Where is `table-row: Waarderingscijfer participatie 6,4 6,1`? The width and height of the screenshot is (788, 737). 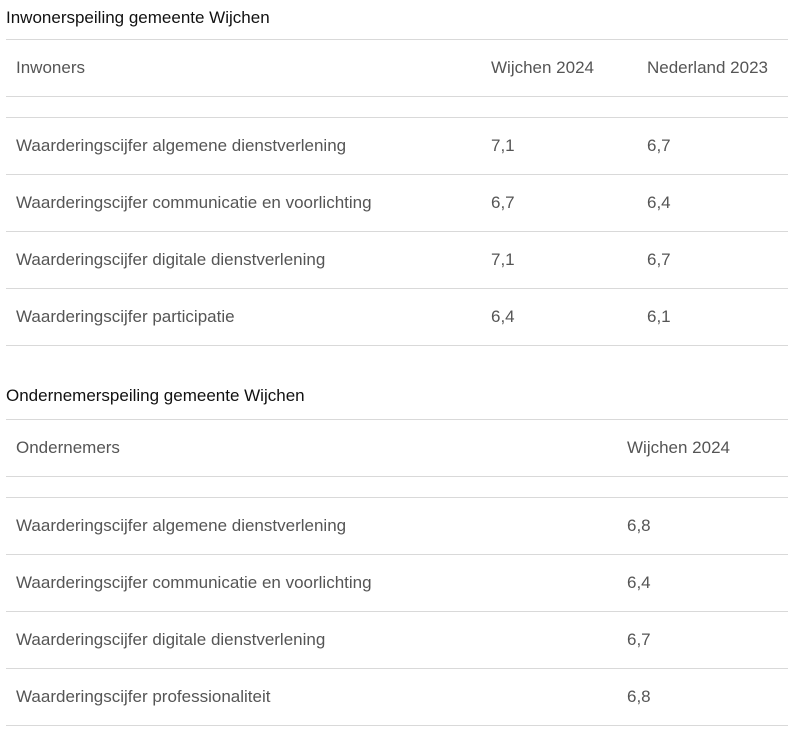 table-row: Waarderingscijfer participatie 6,4 6,1 is located at coordinates (397, 317).